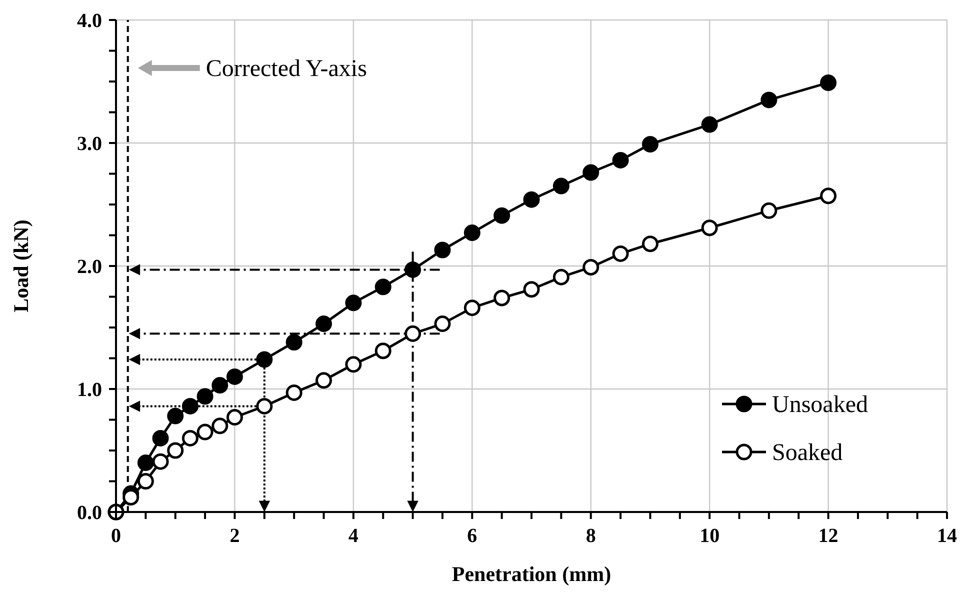  Describe the element at coordinates (591, 536) in the screenshot. I see `x-tick-label: 8` at that location.